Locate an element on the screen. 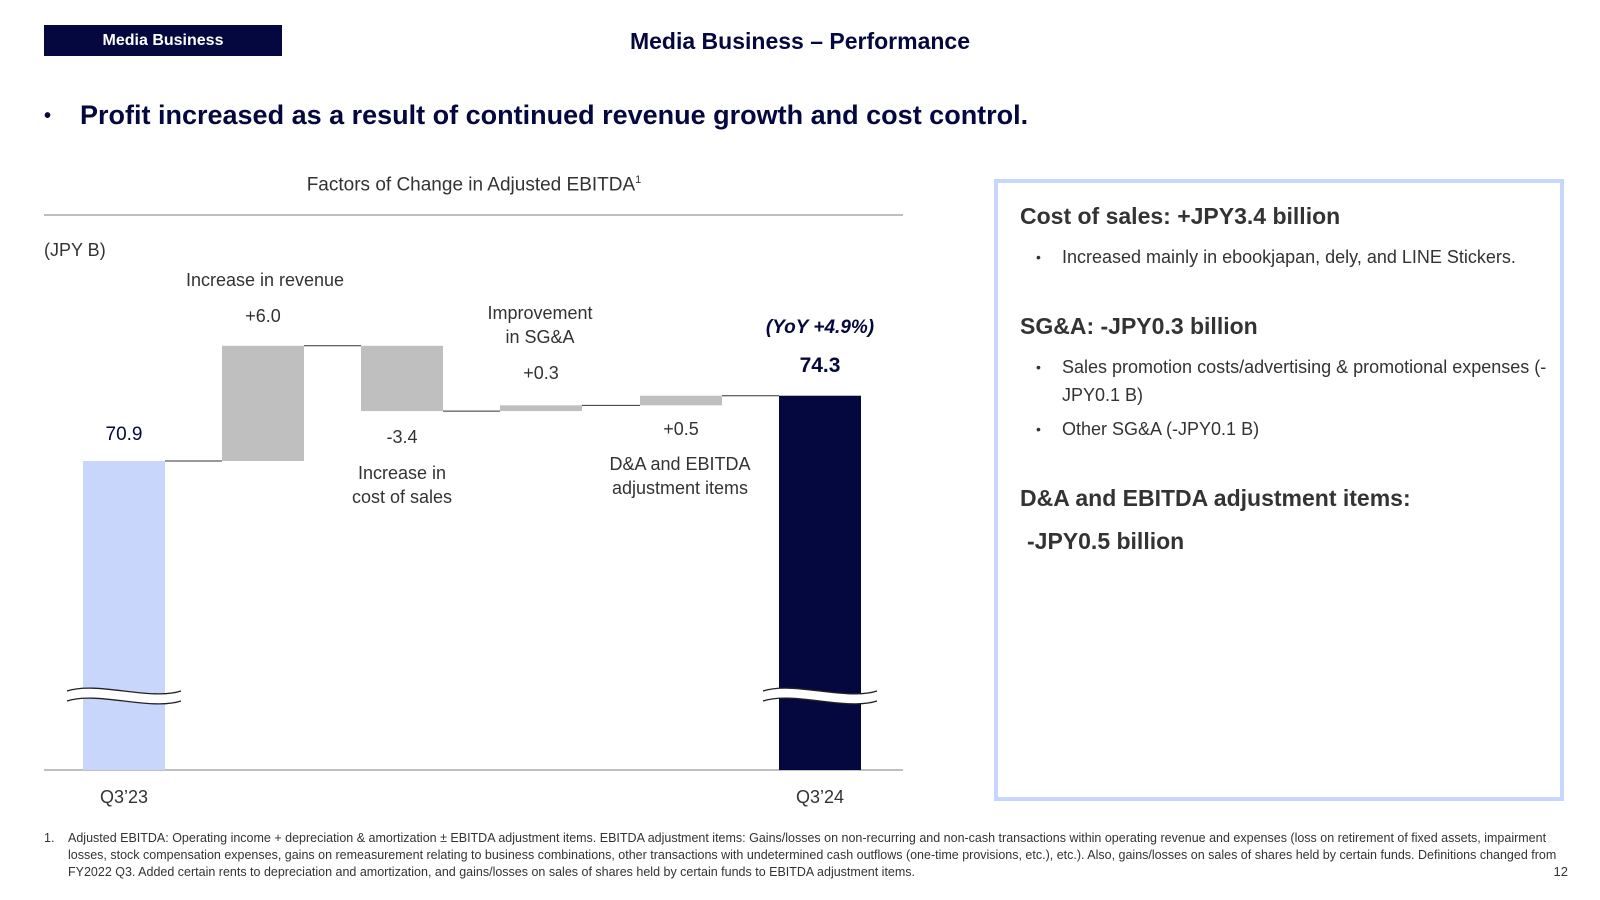 Image resolution: width=1600 pixels, height=900 pixels. bar-da is located at coordinates (681, 400).